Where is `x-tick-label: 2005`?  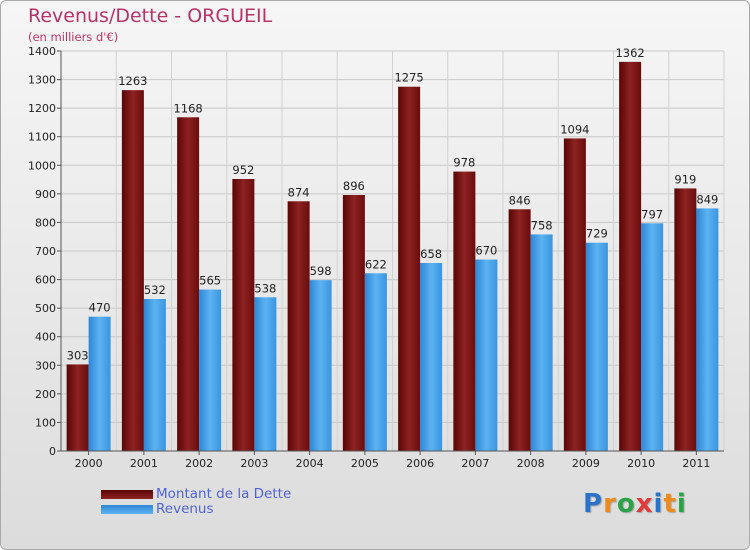
x-tick-label: 2005 is located at coordinates (365, 463).